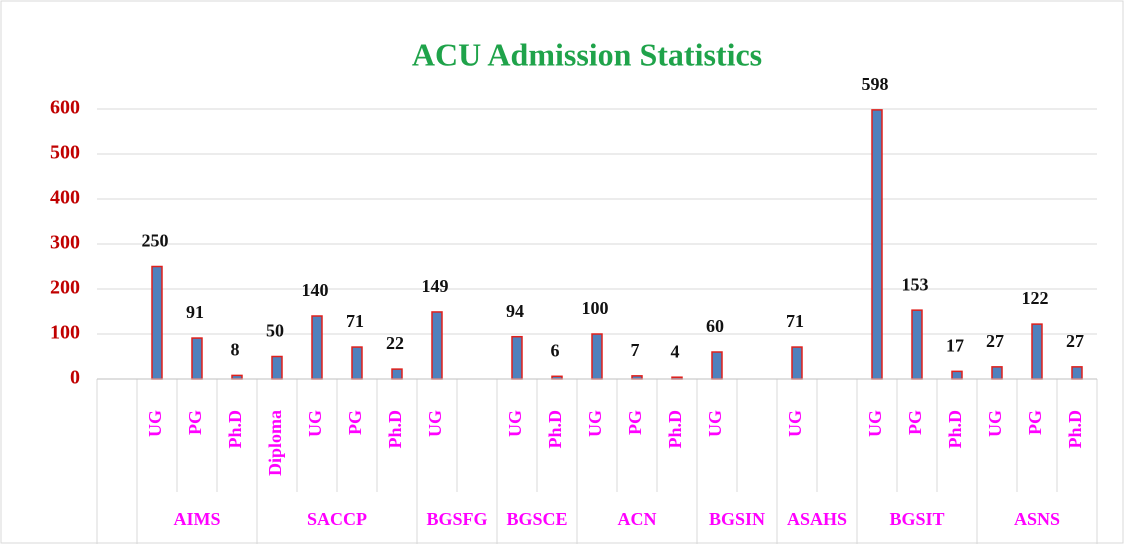 Image resolution: width=1124 pixels, height=544 pixels. What do you see at coordinates (955, 345) in the screenshot?
I see `data-label: 17` at bounding box center [955, 345].